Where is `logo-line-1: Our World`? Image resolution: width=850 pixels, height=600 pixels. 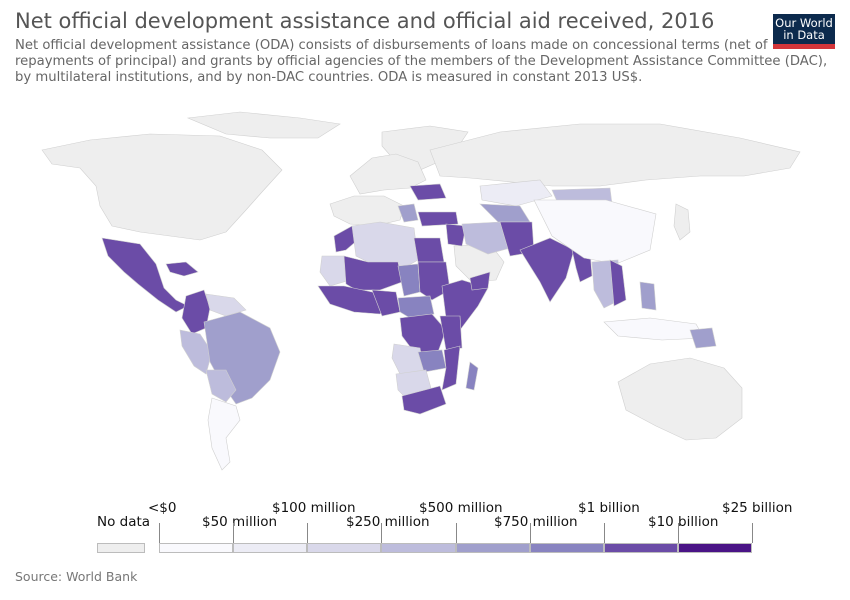 logo-line-1: Our World is located at coordinates (804, 23).